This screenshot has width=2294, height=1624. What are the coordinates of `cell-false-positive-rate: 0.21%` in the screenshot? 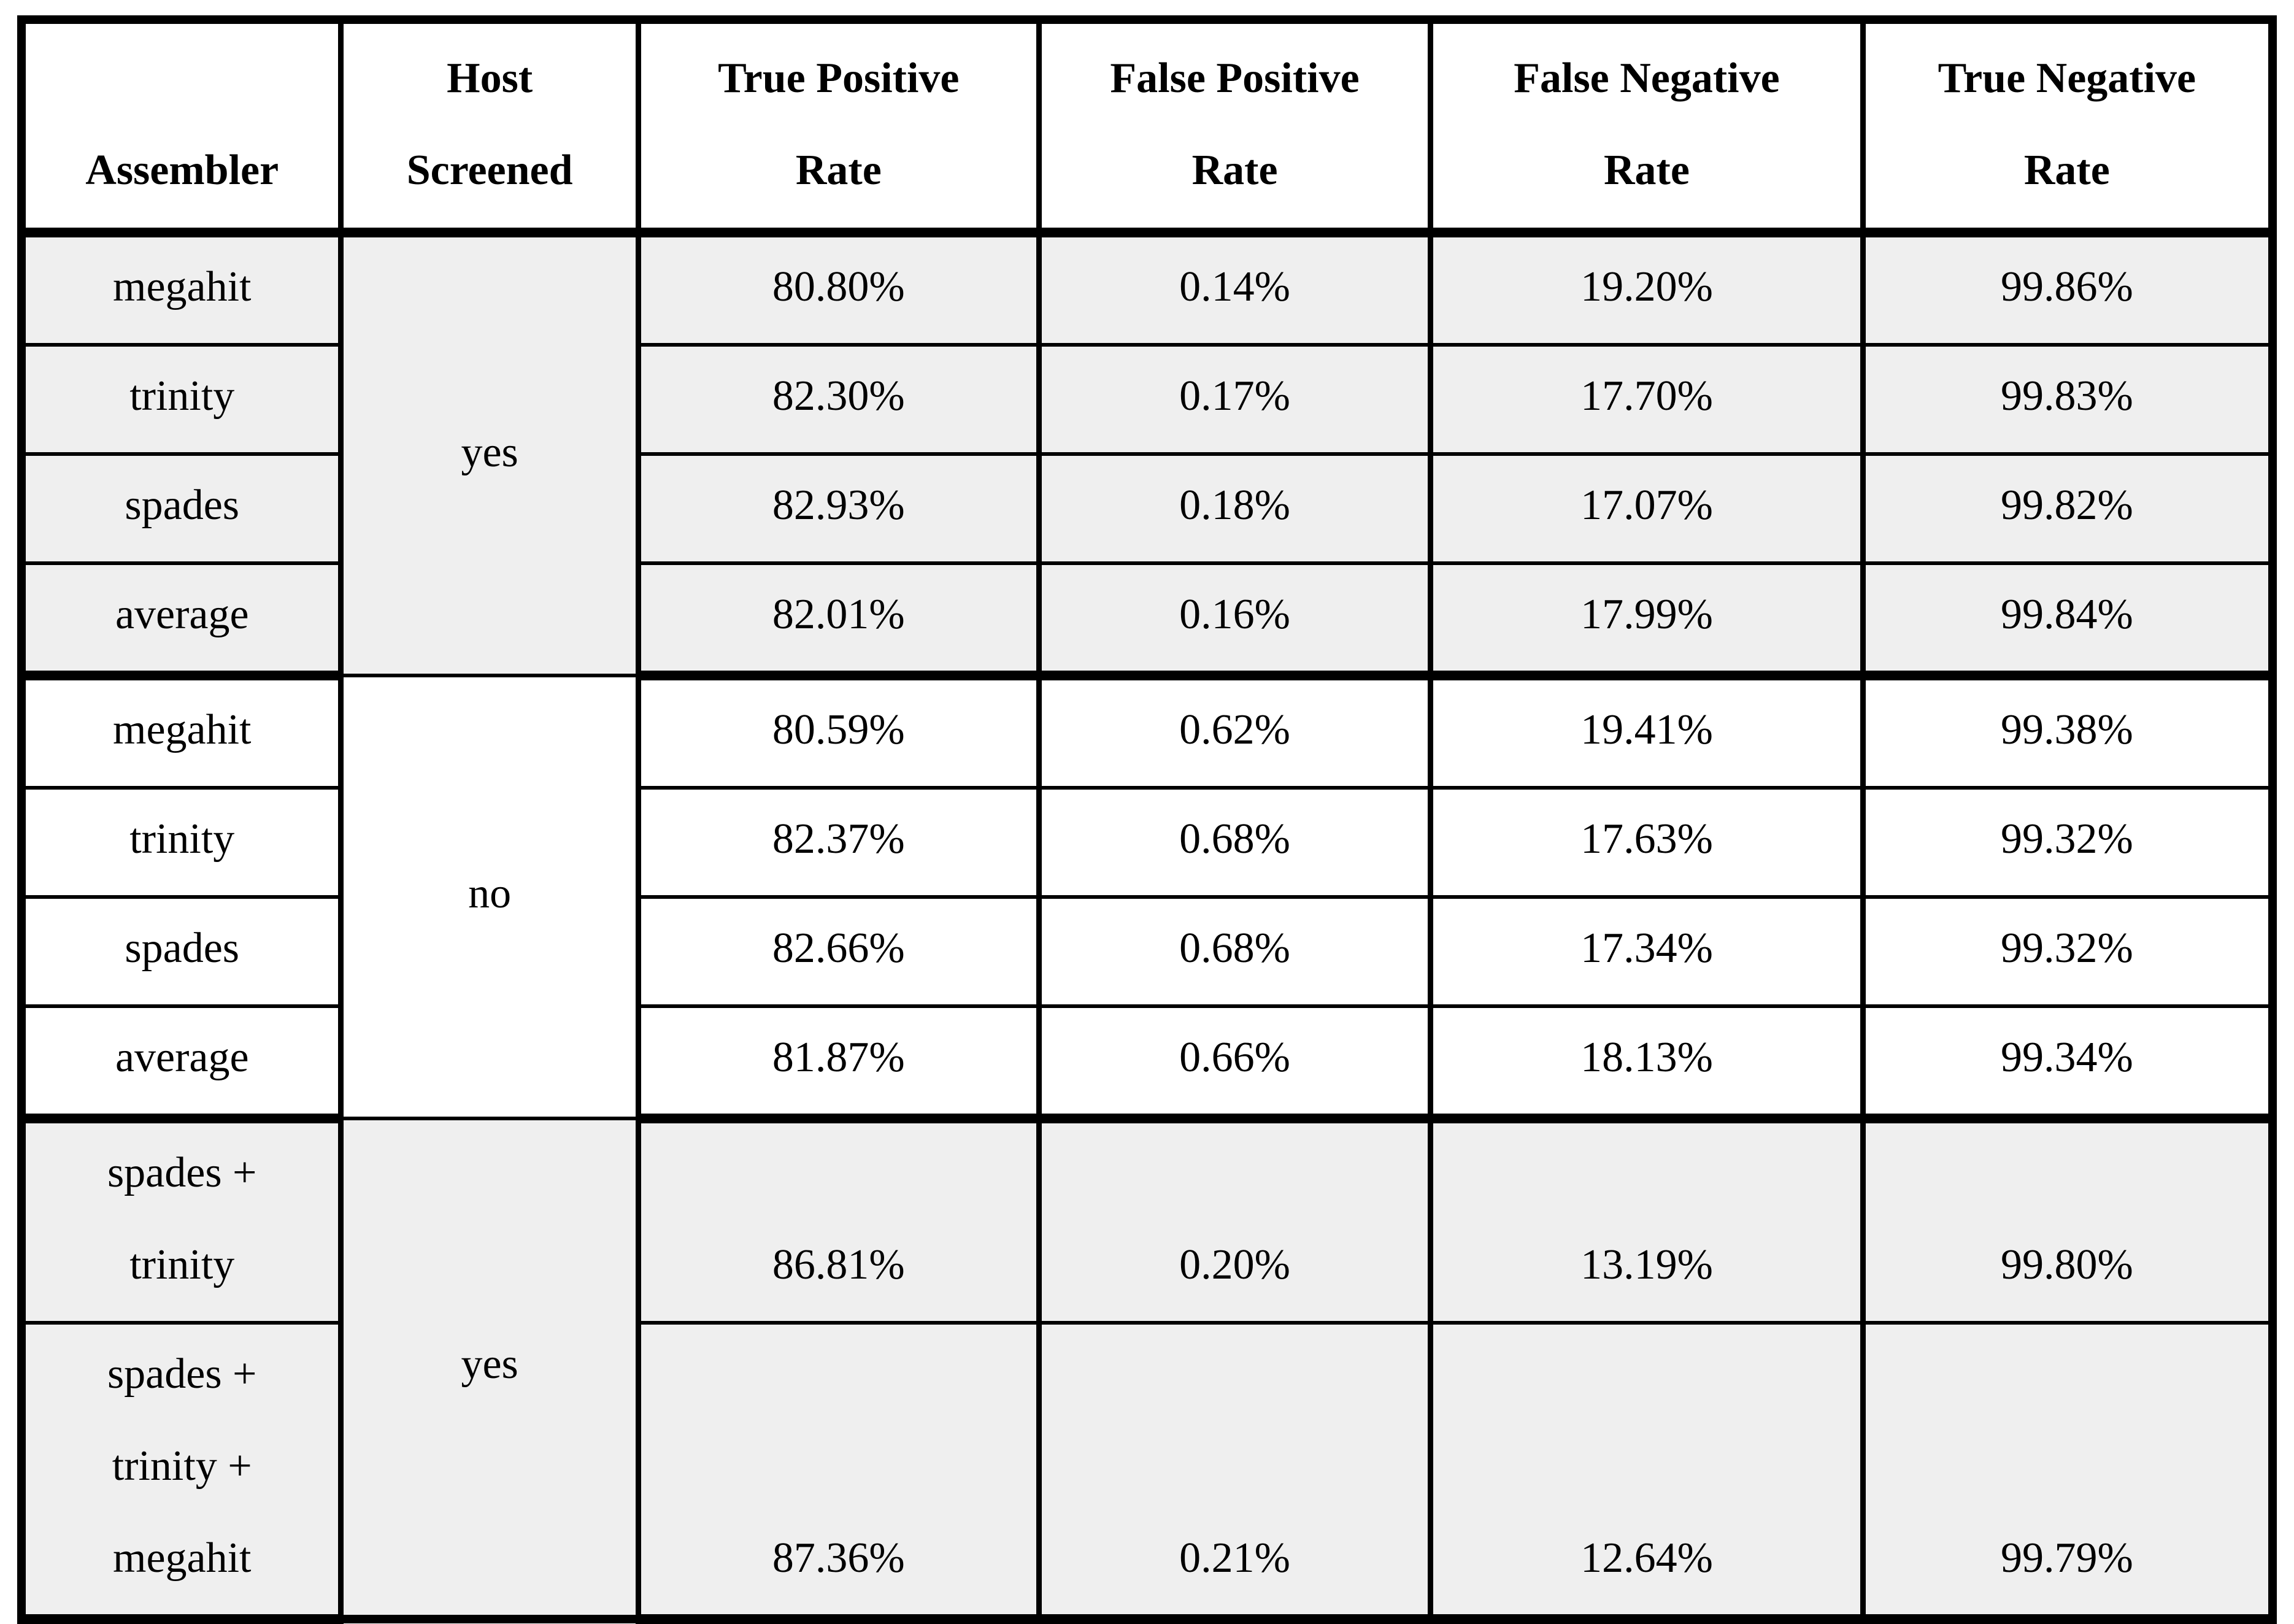 It's located at (1235, 1472).